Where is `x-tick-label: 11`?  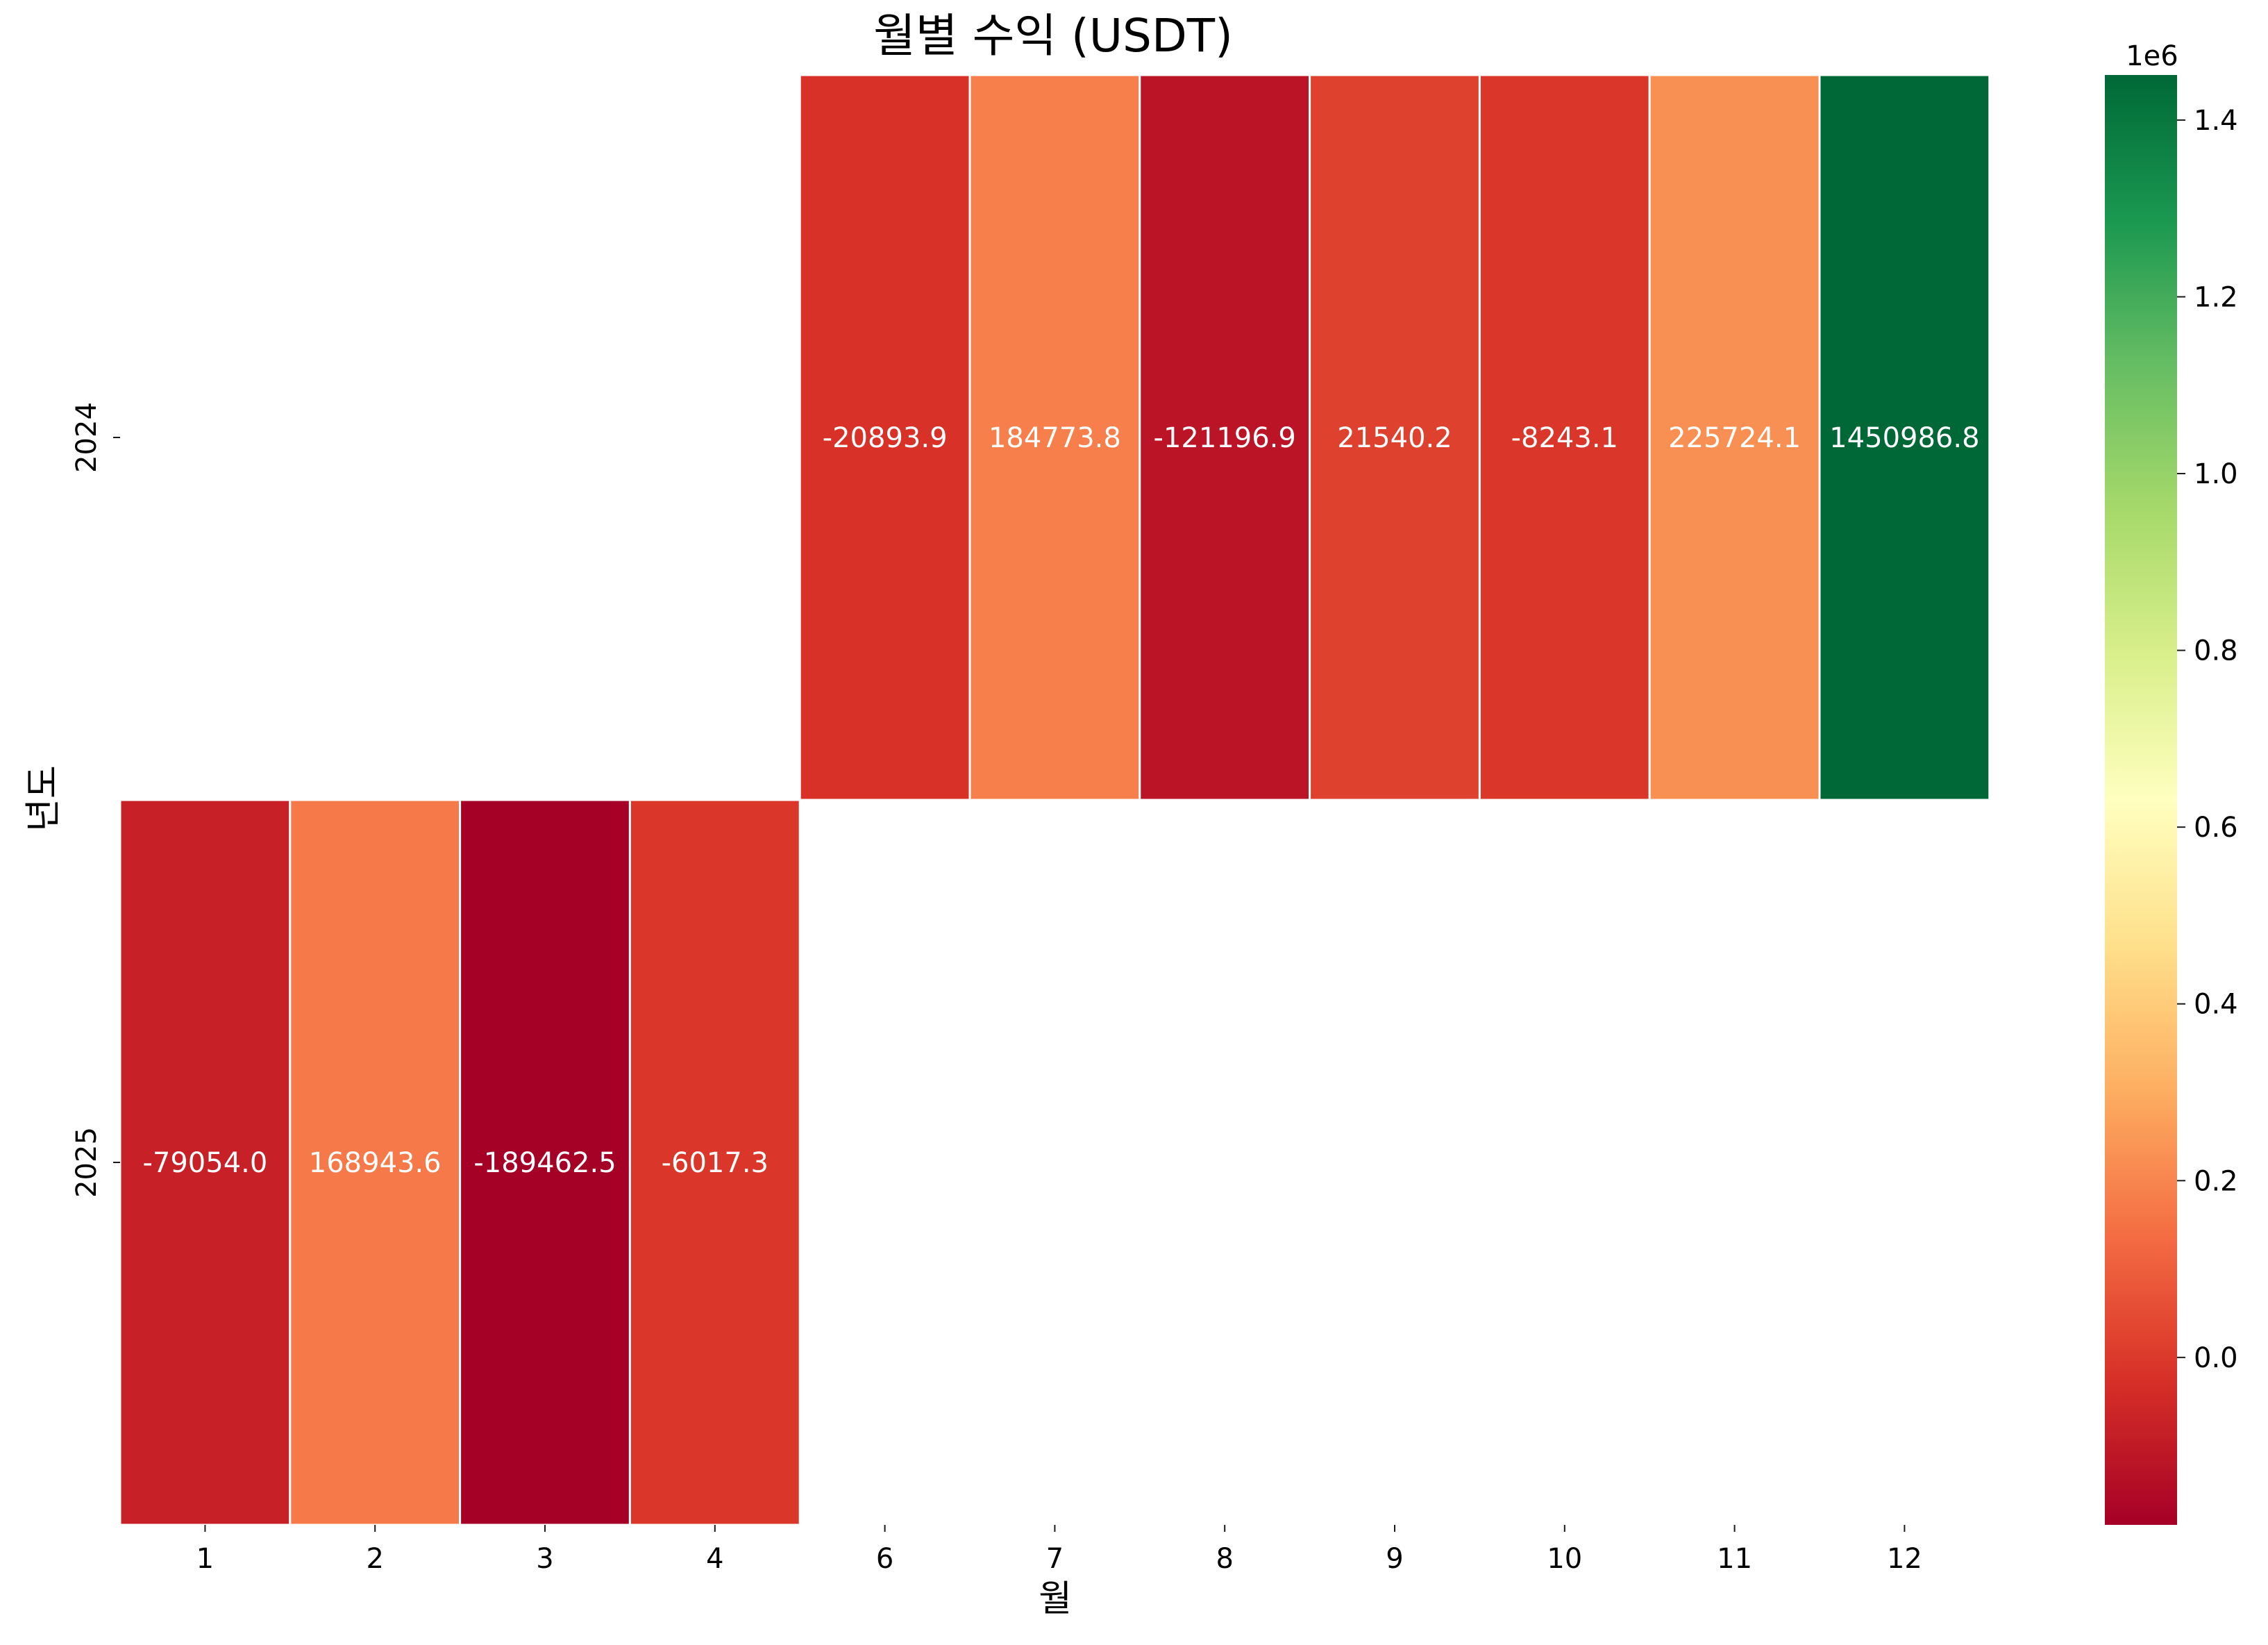 x-tick-label: 11 is located at coordinates (1734, 1559).